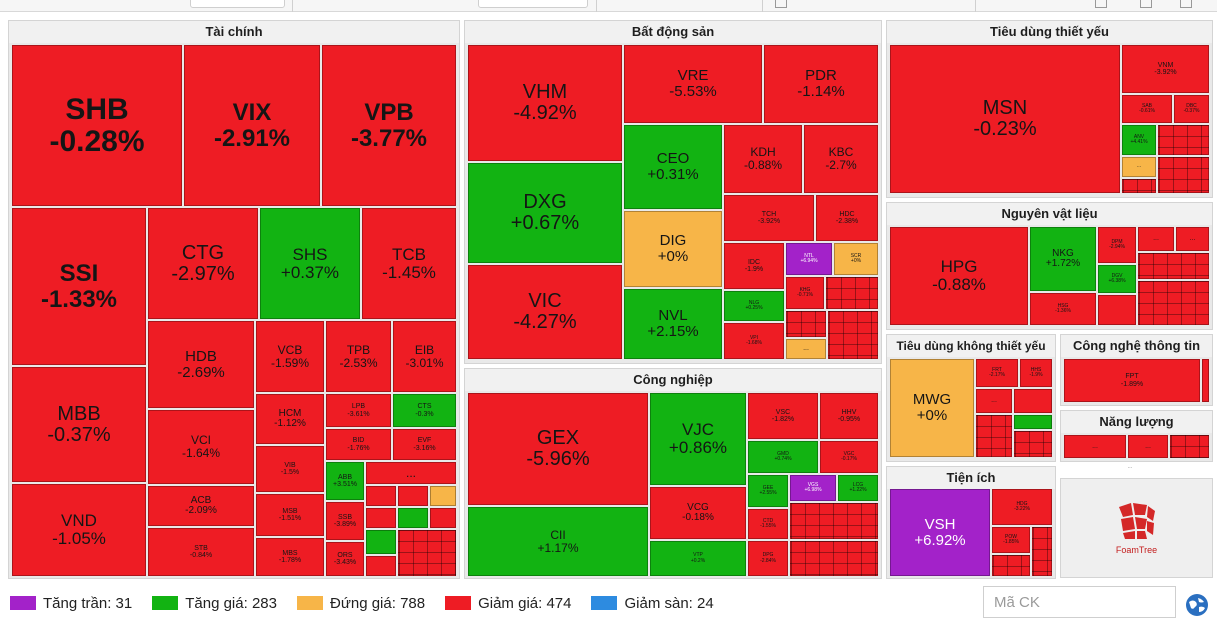 The image size is (1217, 620). I want to click on tile-vpi: VPI -1.68%, so click(754, 341).